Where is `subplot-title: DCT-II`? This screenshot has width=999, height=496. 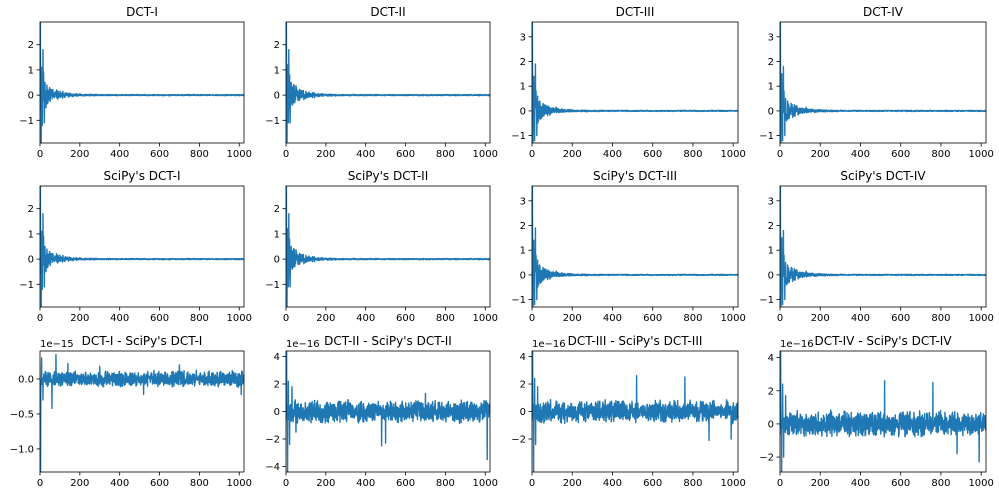
subplot-title: DCT-II is located at coordinates (387, 12).